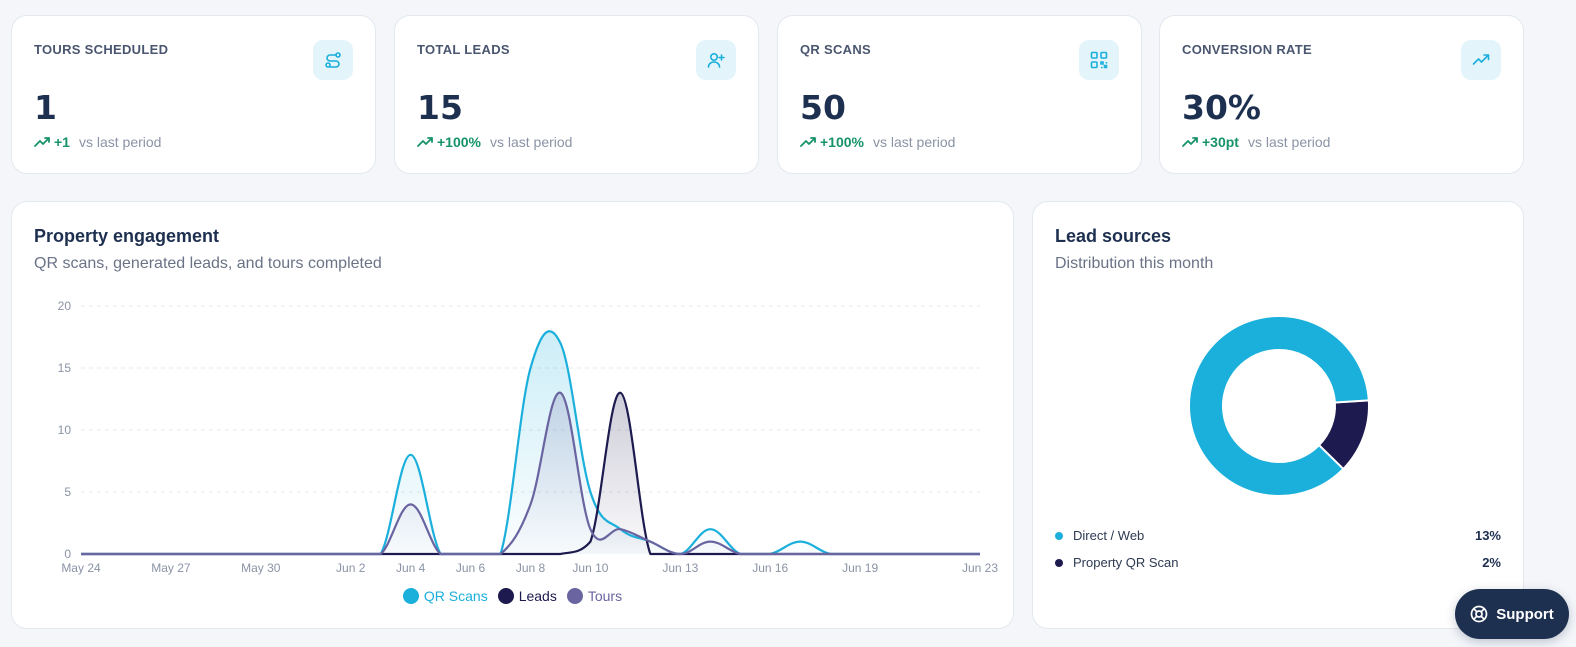 This screenshot has width=1576, height=647. What do you see at coordinates (680, 568) in the screenshot?
I see `x-tick-label: Jun 13` at bounding box center [680, 568].